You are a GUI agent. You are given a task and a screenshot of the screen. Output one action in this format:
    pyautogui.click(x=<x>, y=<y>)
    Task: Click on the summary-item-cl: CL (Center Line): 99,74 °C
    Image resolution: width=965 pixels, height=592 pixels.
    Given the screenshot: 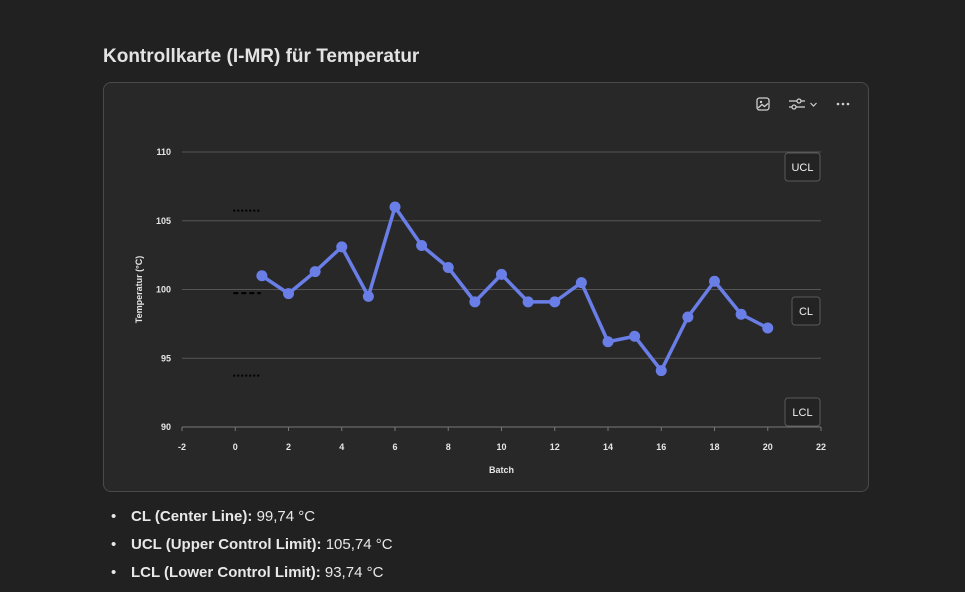 What is the action you would take?
    pyautogui.click(x=251, y=518)
    